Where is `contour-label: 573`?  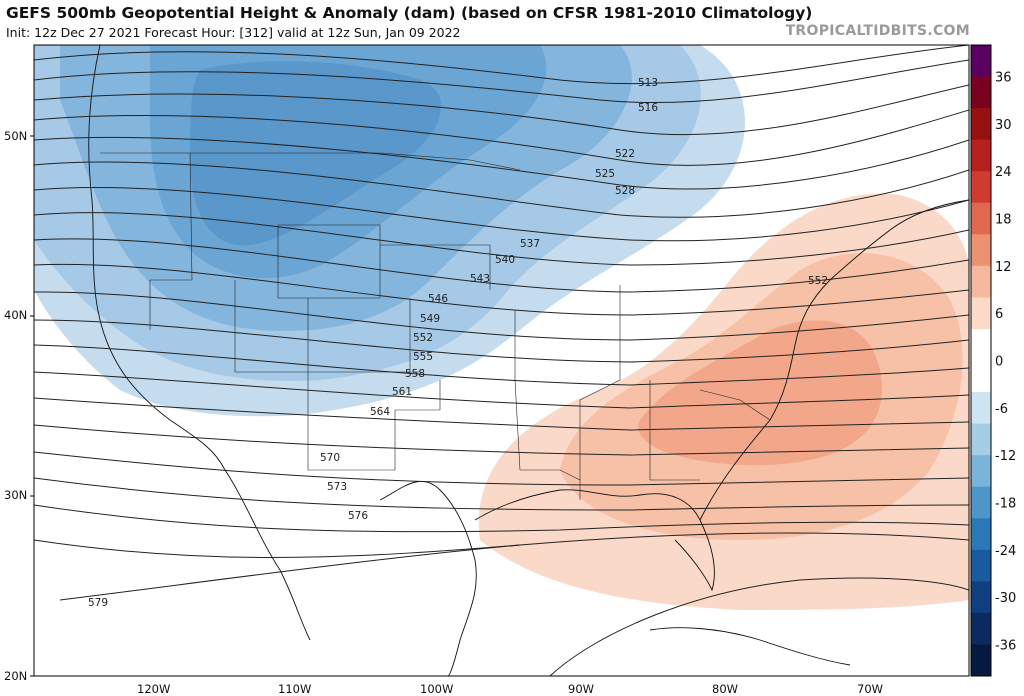
contour-label: 573 is located at coordinates (337, 487).